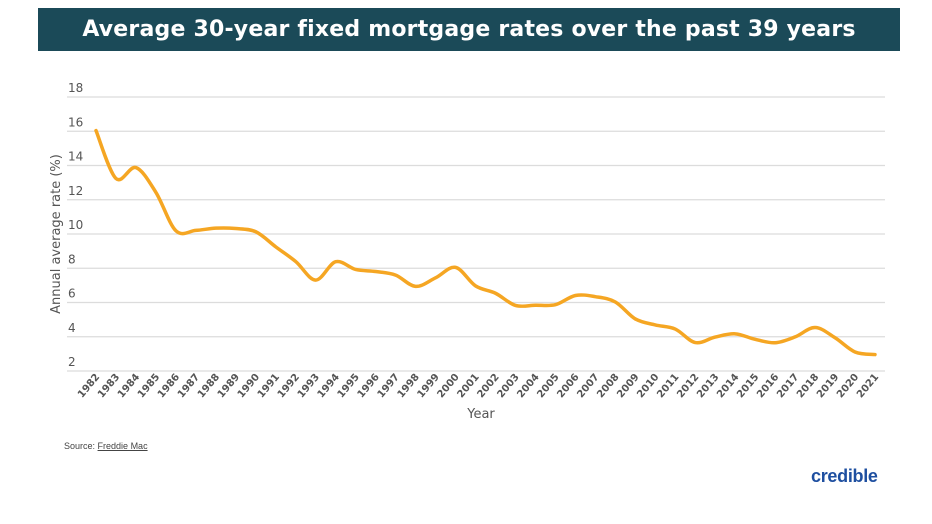  Describe the element at coordinates (480, 414) in the screenshot. I see `x-axis-label: Year` at that location.